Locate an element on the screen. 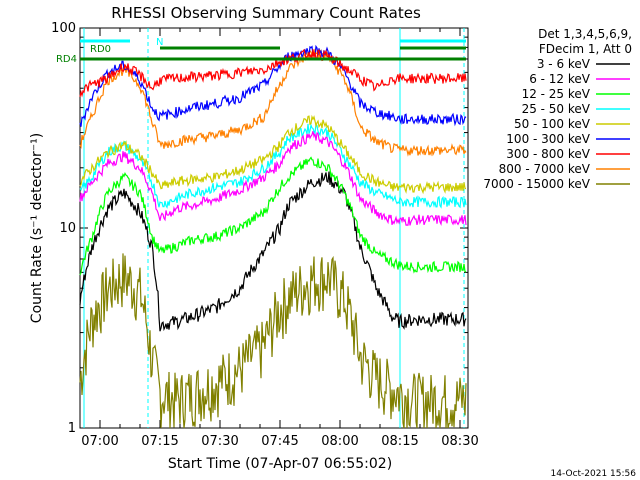 The width and height of the screenshot is (640, 480). legend-label: 50 - 100 keV is located at coordinates (552, 124).